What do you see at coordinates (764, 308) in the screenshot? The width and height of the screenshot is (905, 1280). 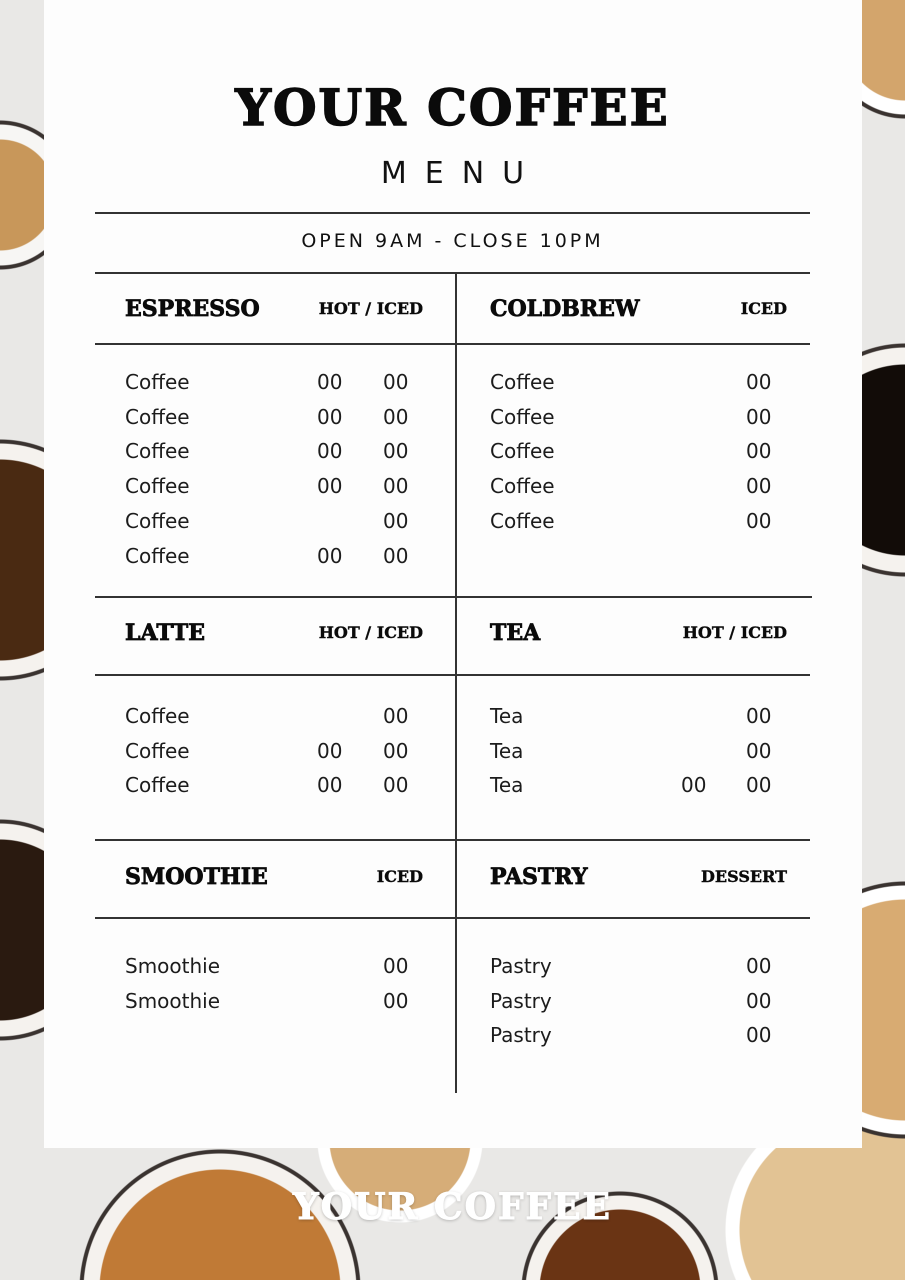 I see `section-tag-coldbrew: ICED` at bounding box center [764, 308].